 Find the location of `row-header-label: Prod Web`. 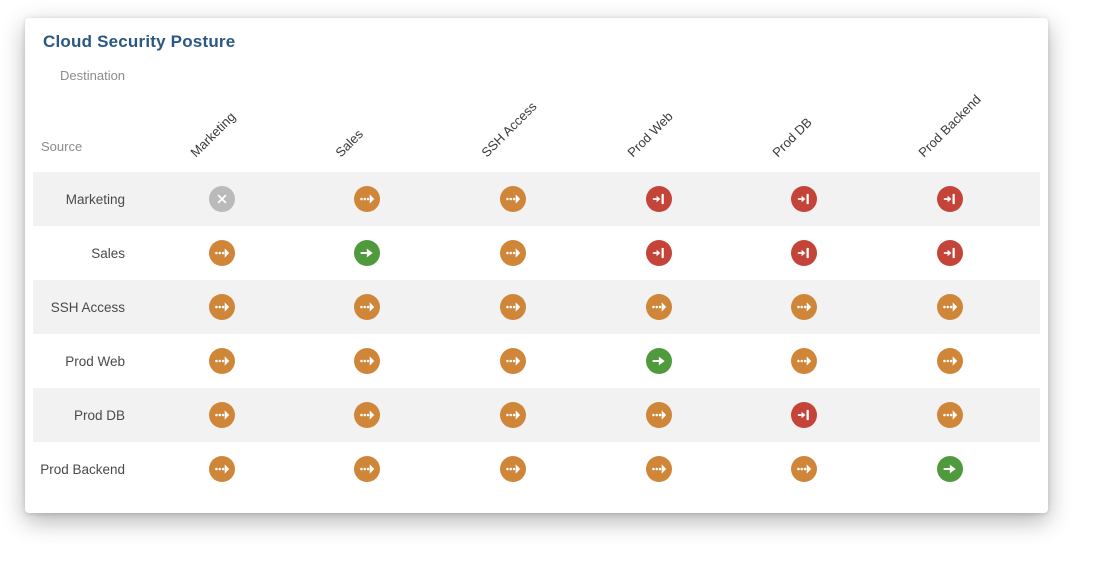

row-header-label: Prod Web is located at coordinates (95, 361).